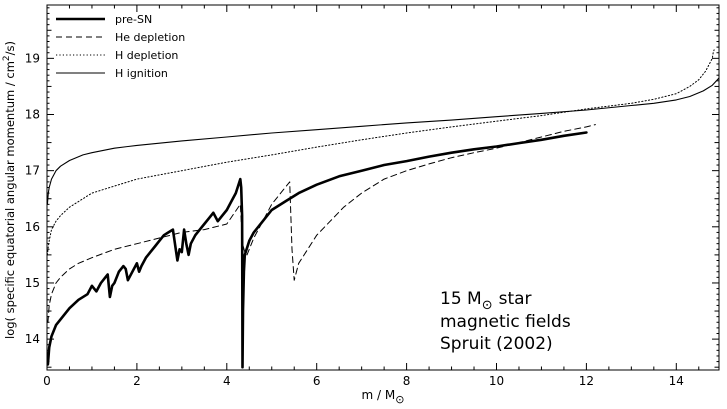  What do you see at coordinates (32, 283) in the screenshot?
I see `y-tick-label: 15` at bounding box center [32, 283].